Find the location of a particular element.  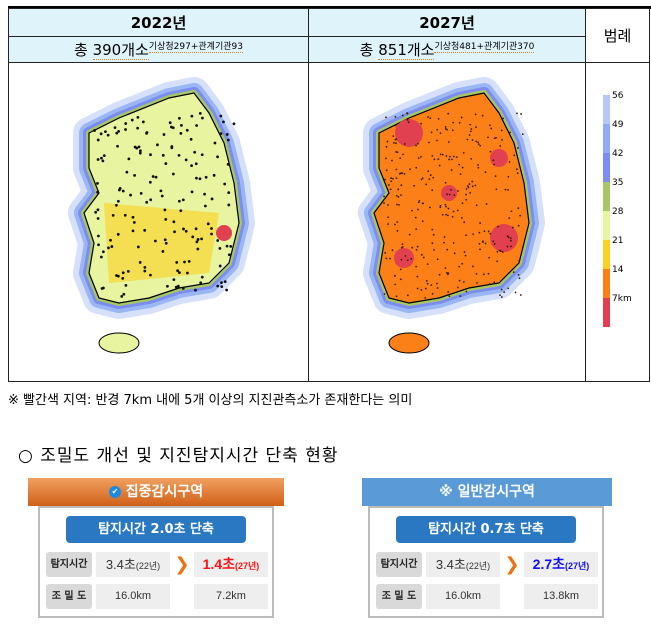

value: 3.4초 is located at coordinates (120, 564).